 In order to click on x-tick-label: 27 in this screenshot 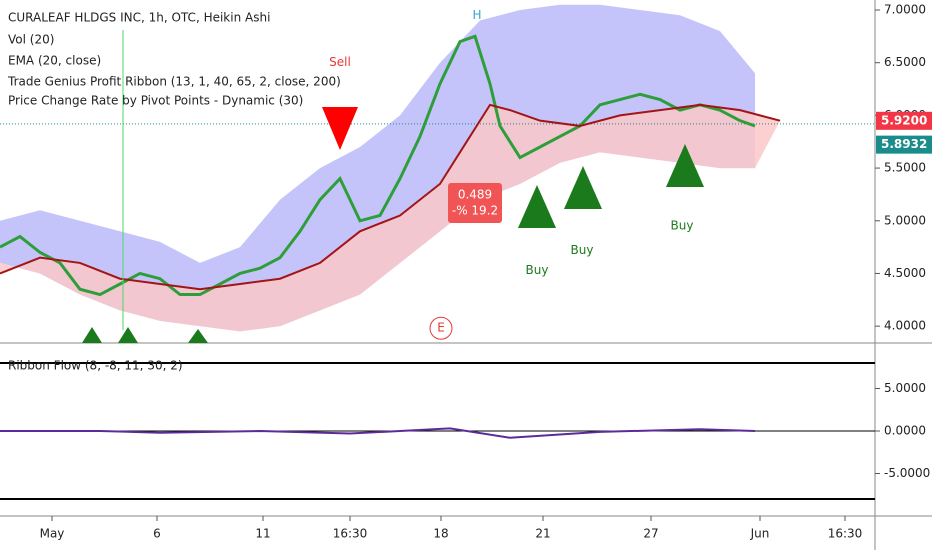, I will do `click(650, 534)`.